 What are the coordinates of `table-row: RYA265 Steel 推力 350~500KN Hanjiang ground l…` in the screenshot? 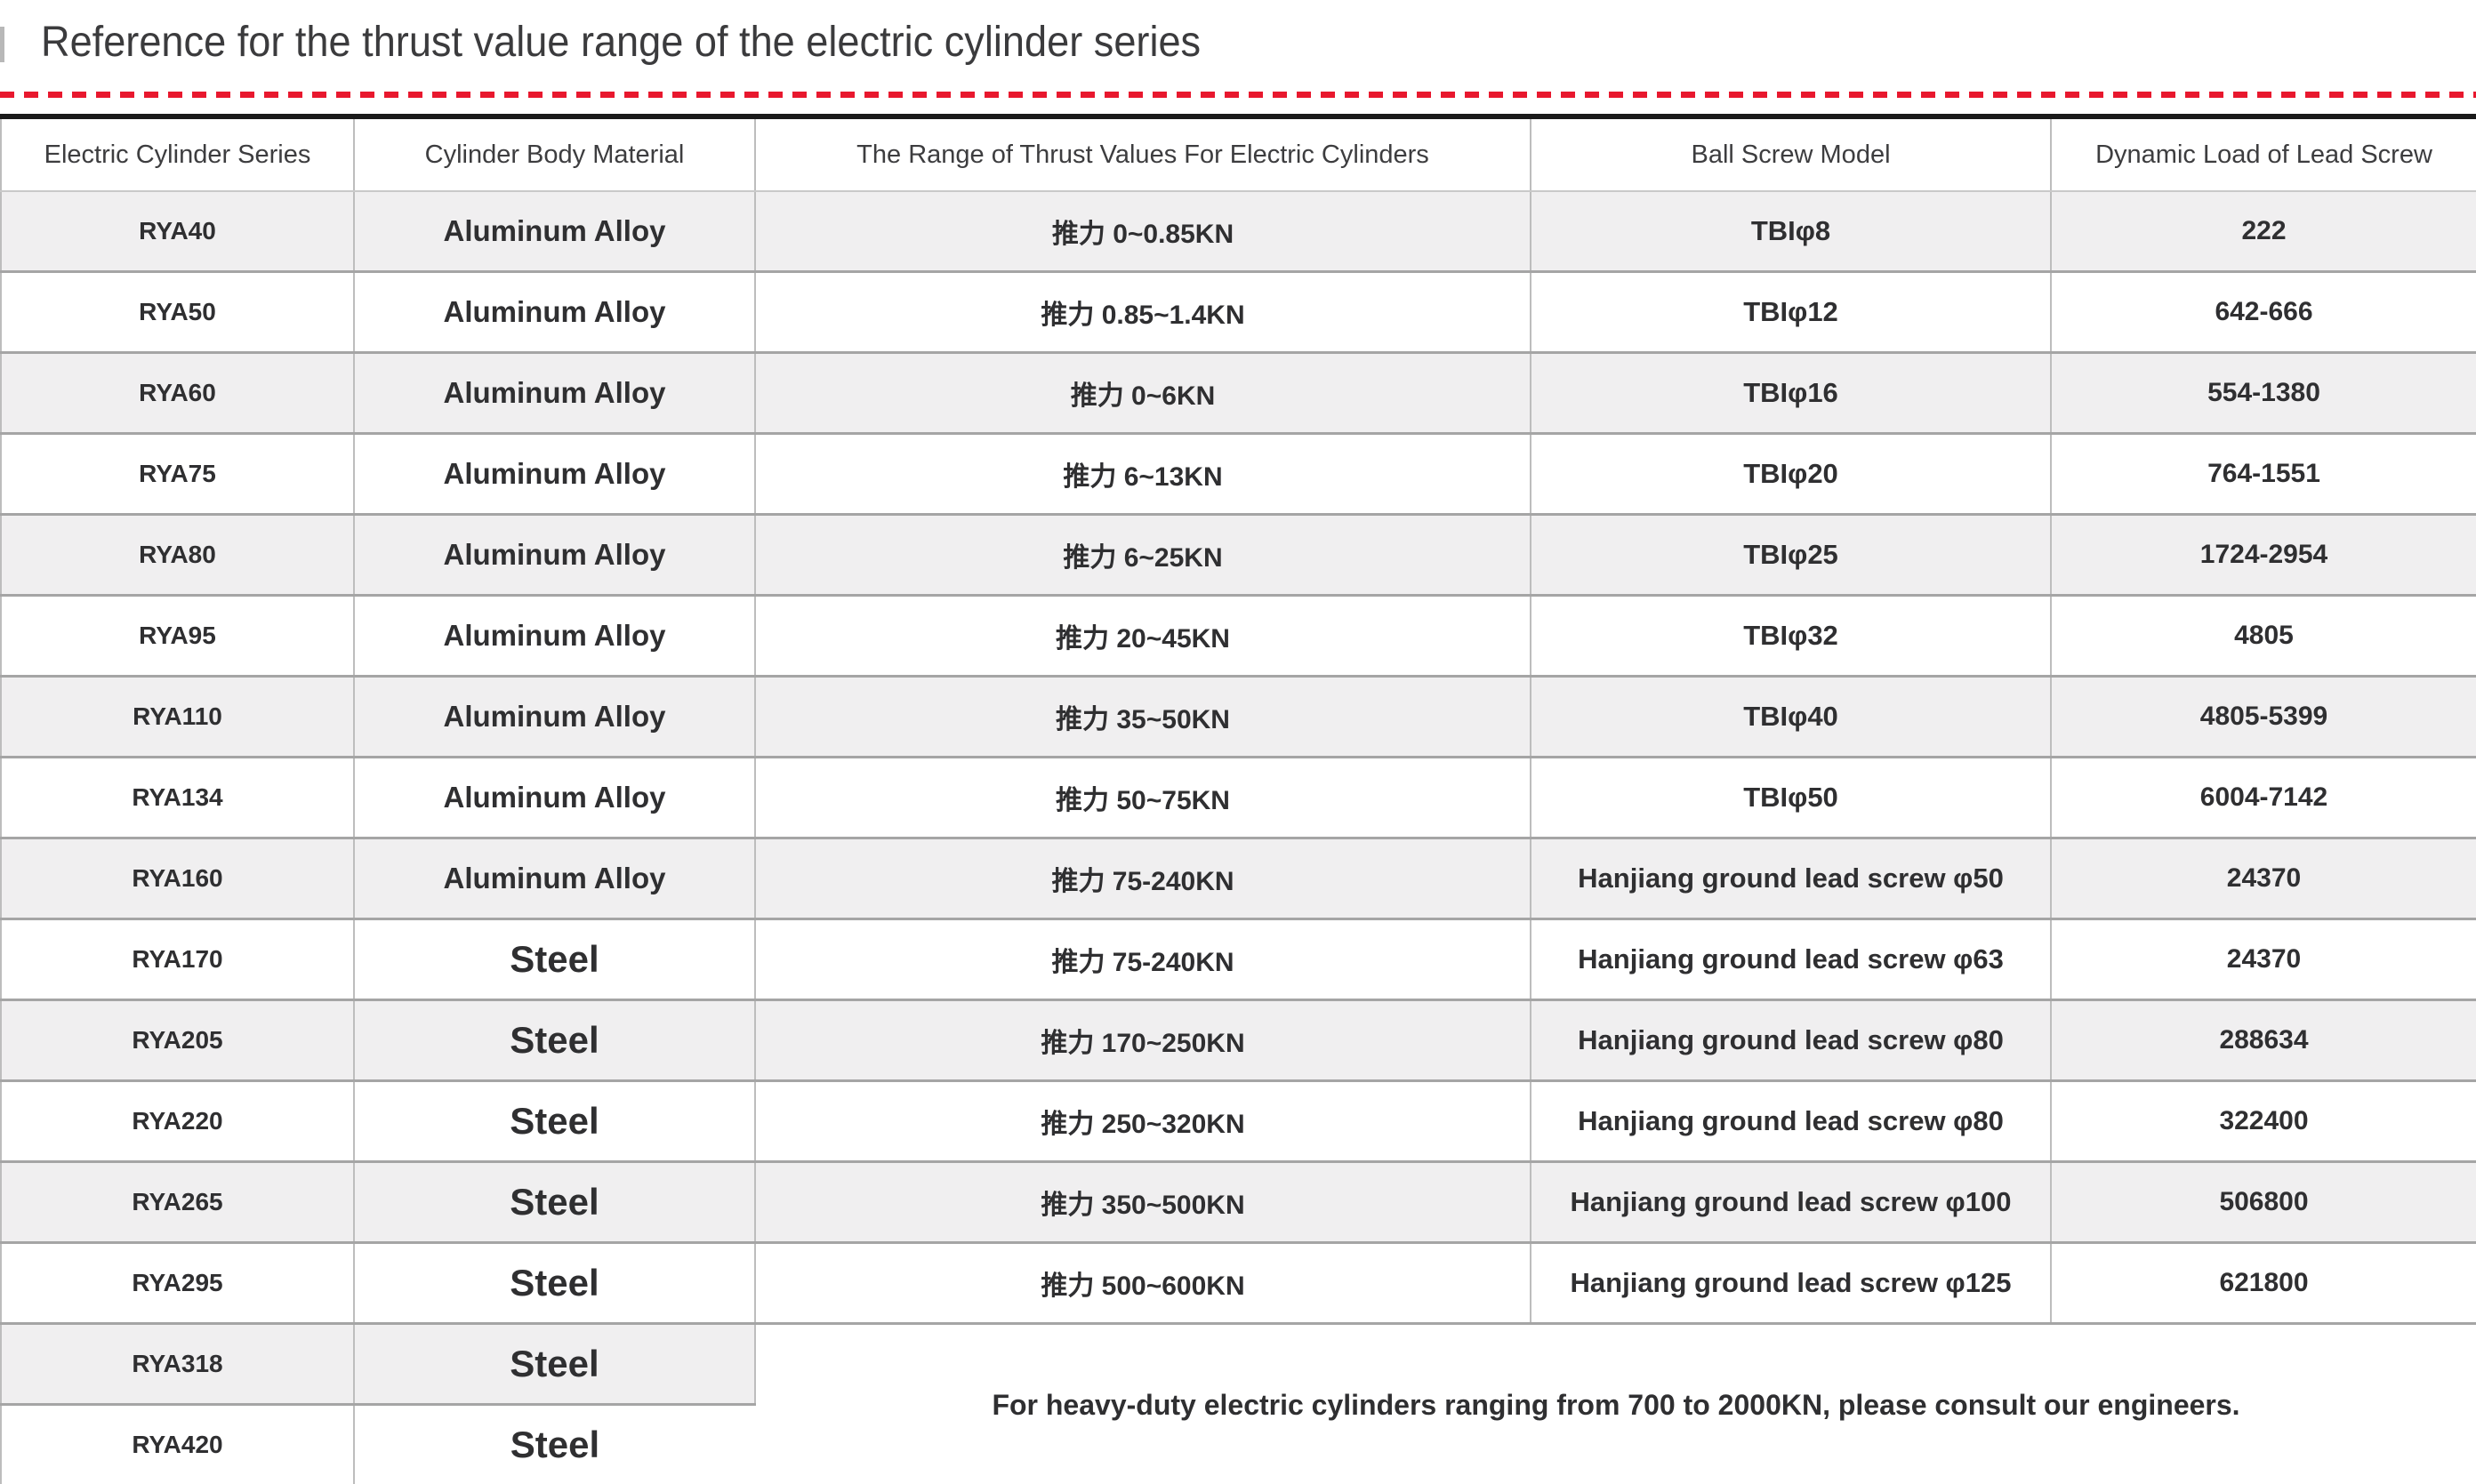 It's located at (1238, 1202).